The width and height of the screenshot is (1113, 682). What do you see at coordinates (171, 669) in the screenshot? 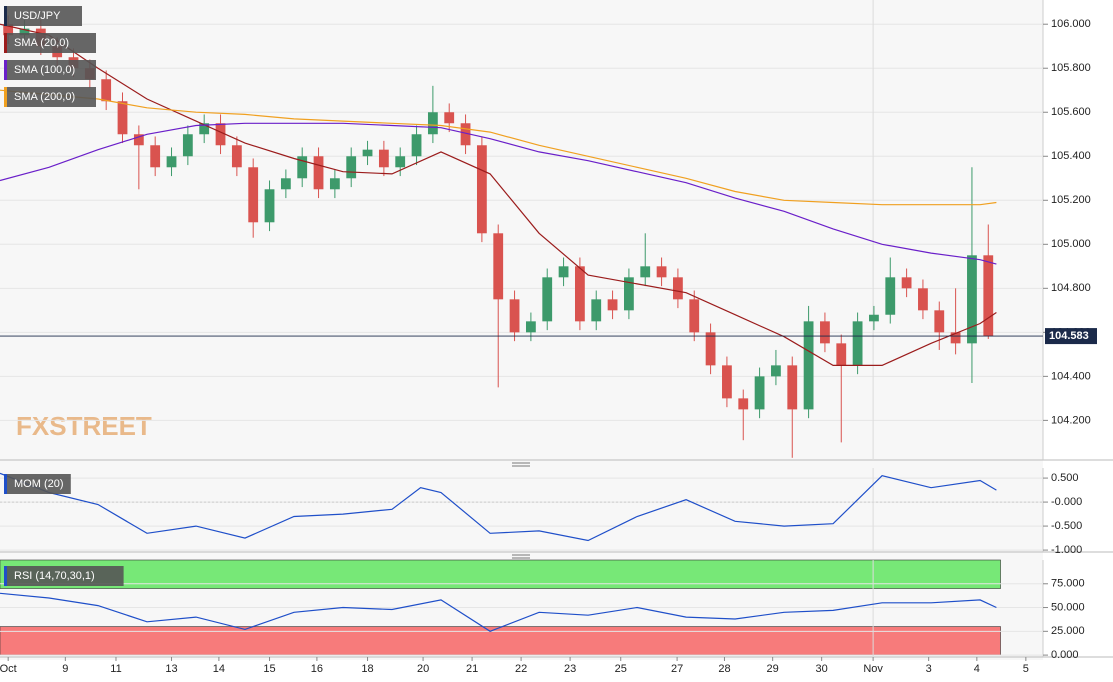
I see `x-tick-label: 13` at bounding box center [171, 669].